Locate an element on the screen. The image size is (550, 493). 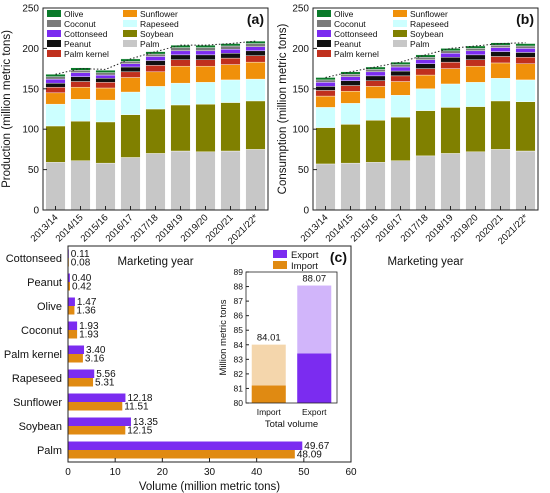
legend-label: Palm is located at coordinates (419, 44).